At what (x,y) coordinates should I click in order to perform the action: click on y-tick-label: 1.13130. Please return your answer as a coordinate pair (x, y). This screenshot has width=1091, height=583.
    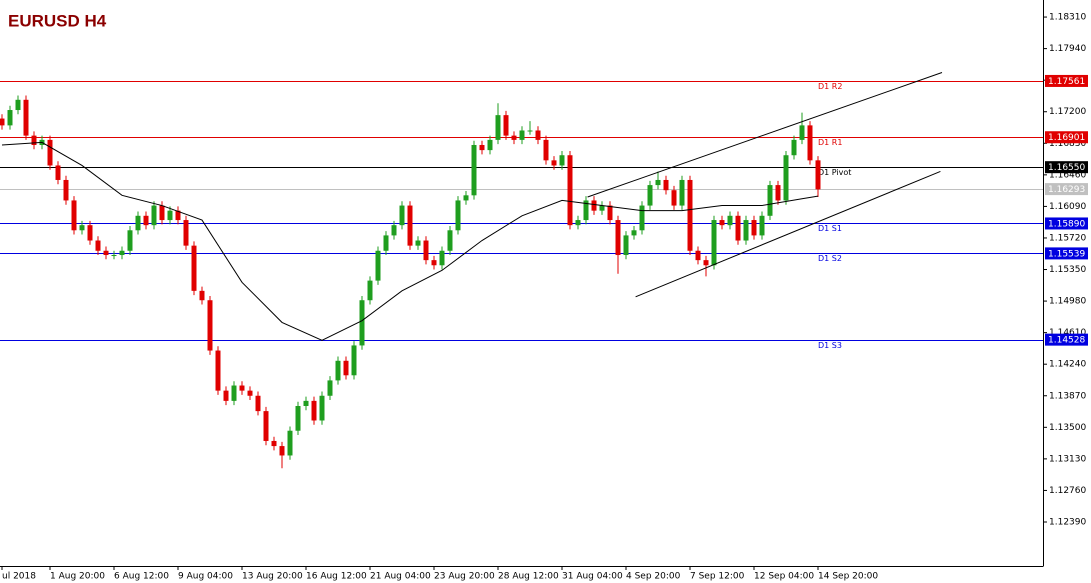
    Looking at the image, I should click on (1067, 459).